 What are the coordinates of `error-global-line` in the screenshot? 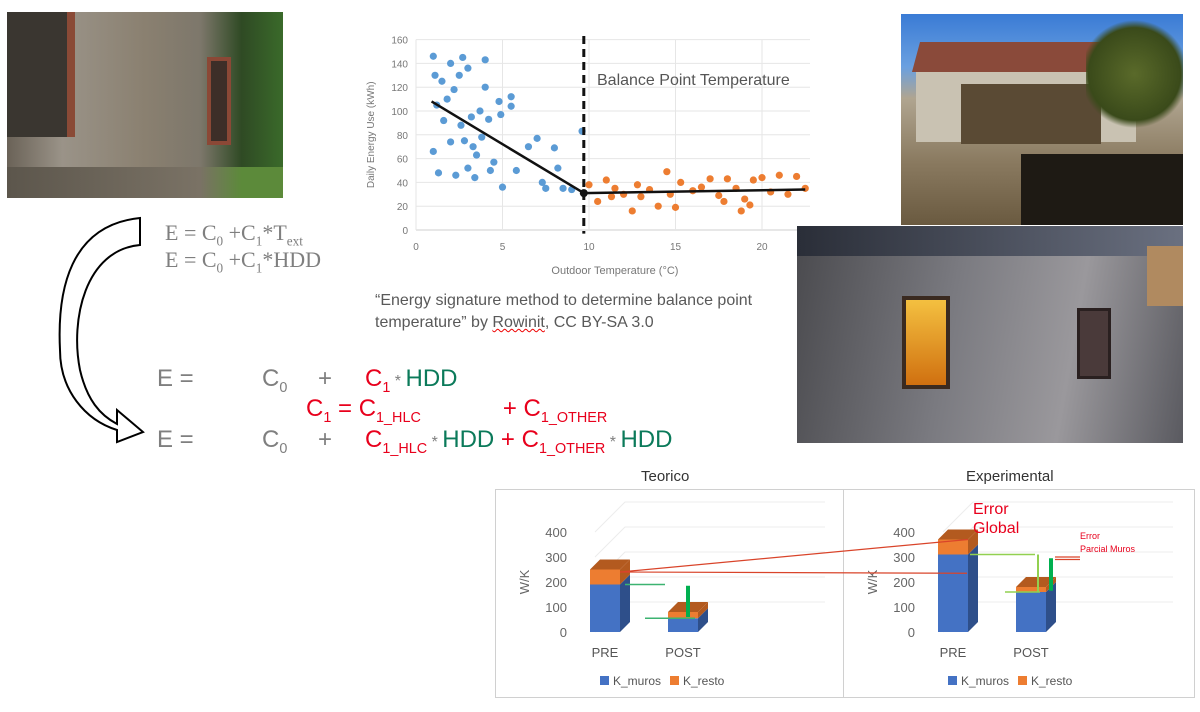 It's located at (794, 555).